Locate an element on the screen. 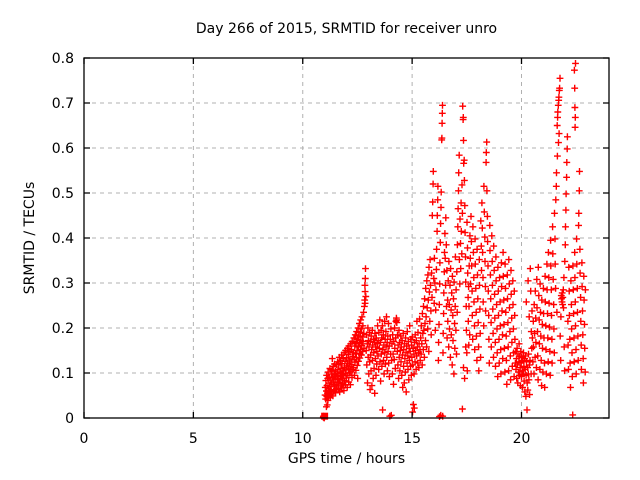 This screenshot has height=480, width=640. x-tick-label: 0 is located at coordinates (84, 439).